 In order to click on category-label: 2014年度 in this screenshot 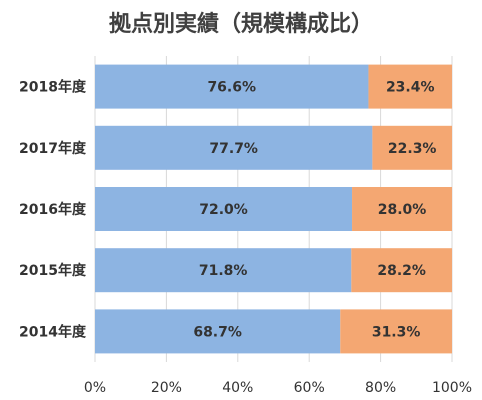, I will do `click(53, 331)`.